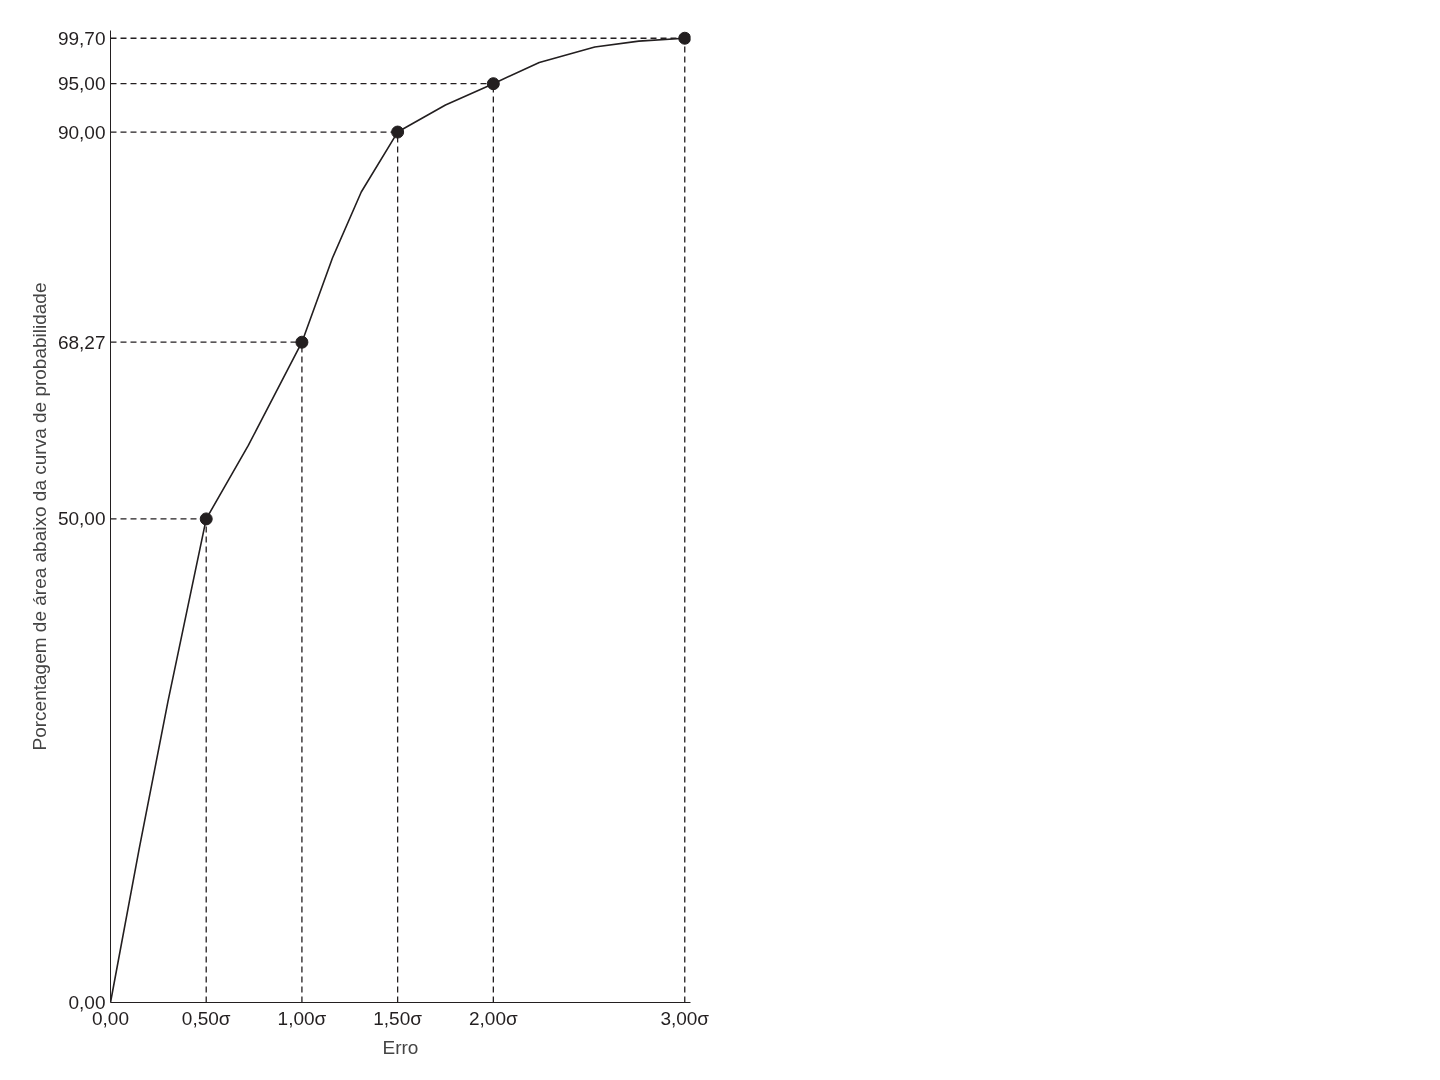  I want to click on y-tick-label: 95,00, so click(81, 84).